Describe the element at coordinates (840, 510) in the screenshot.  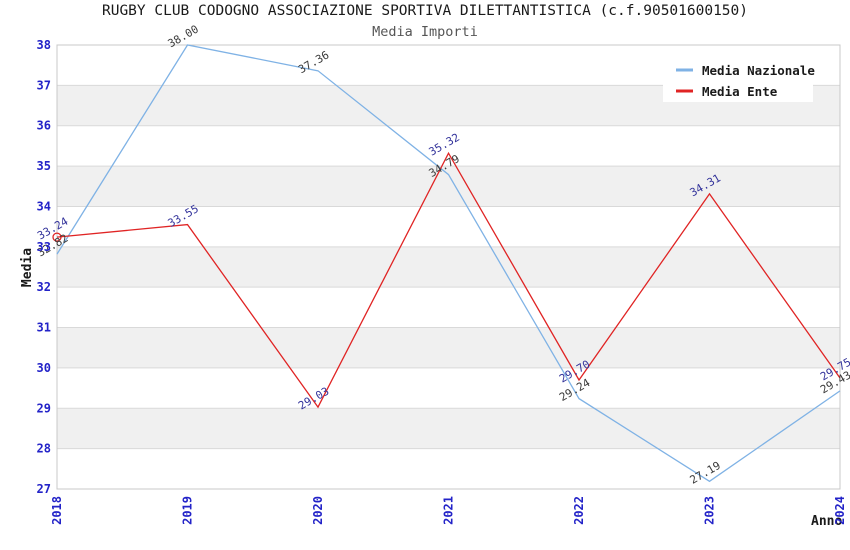
I see `x-tick-label: 2024` at that location.